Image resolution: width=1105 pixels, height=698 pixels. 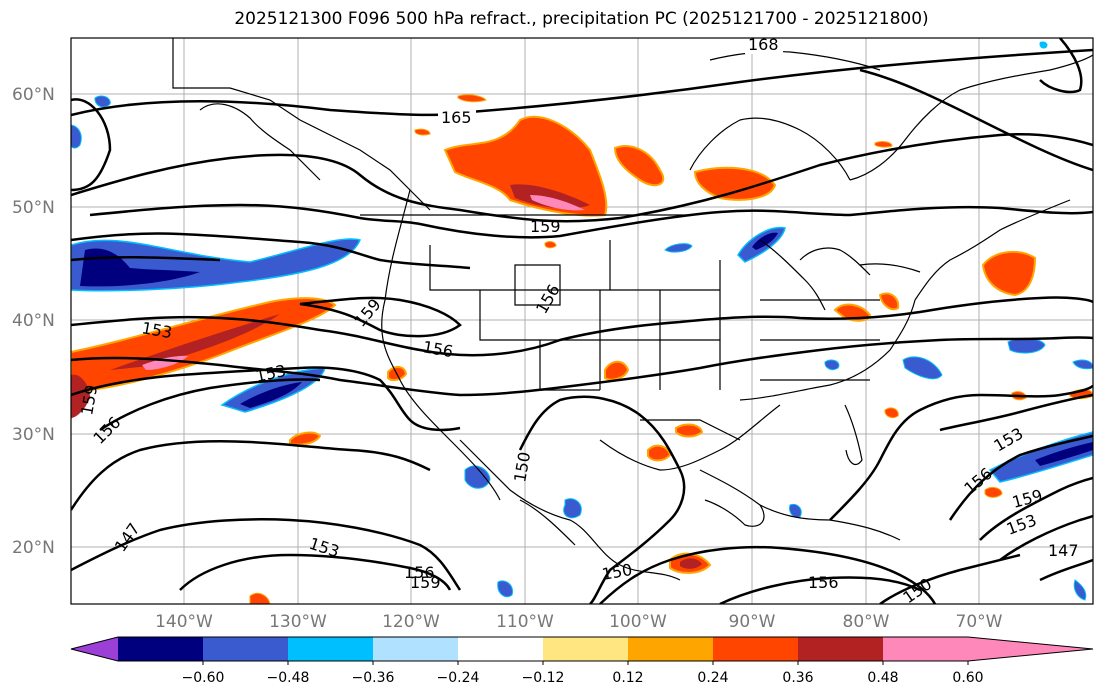 What do you see at coordinates (373, 678) in the screenshot?
I see `colorbar-tick-label: −0.36` at bounding box center [373, 678].